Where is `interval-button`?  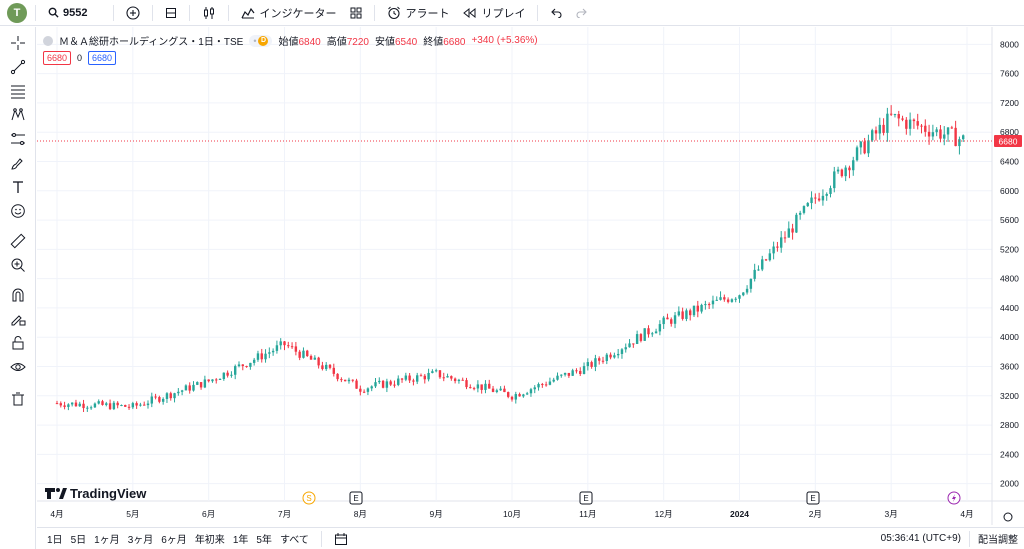
interval-button is located at coordinates (171, 13).